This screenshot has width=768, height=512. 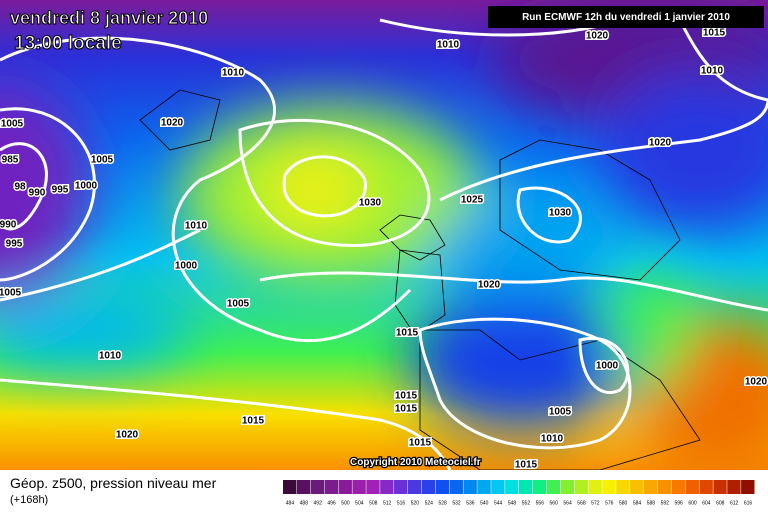 I want to click on forecast-date: vendredi 8 janvier 2010, so click(x=109, y=18).